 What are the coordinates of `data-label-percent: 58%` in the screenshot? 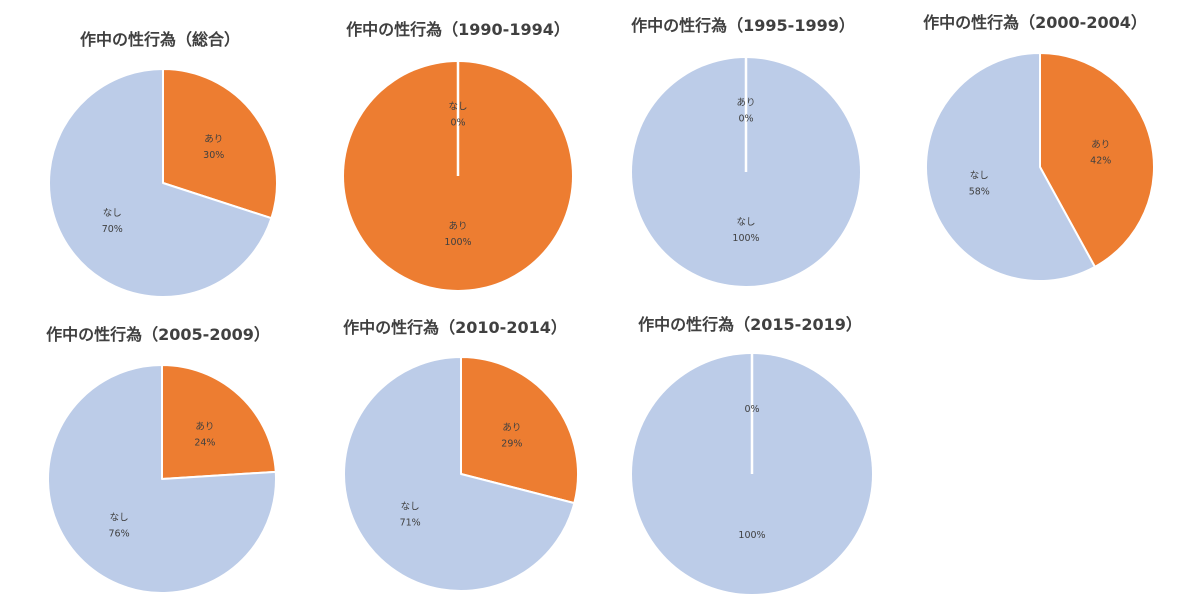 It's located at (979, 192).